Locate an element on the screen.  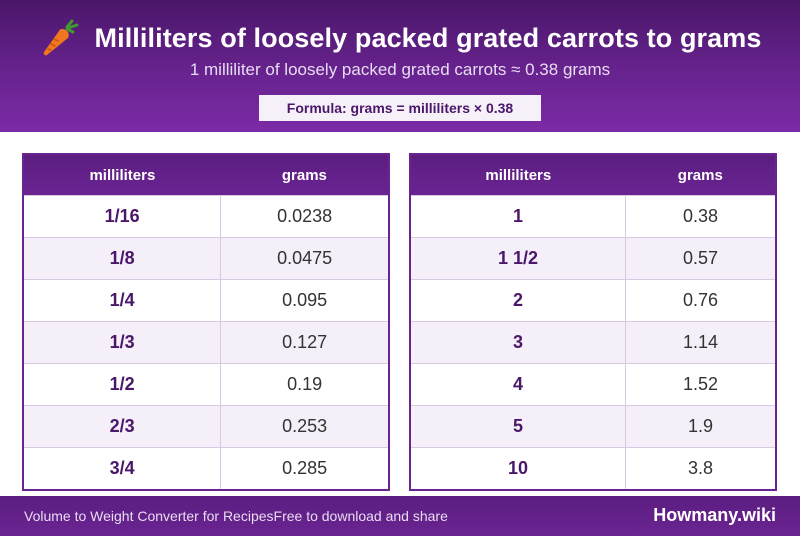
table-row: 4 1.52 is located at coordinates (593, 384).